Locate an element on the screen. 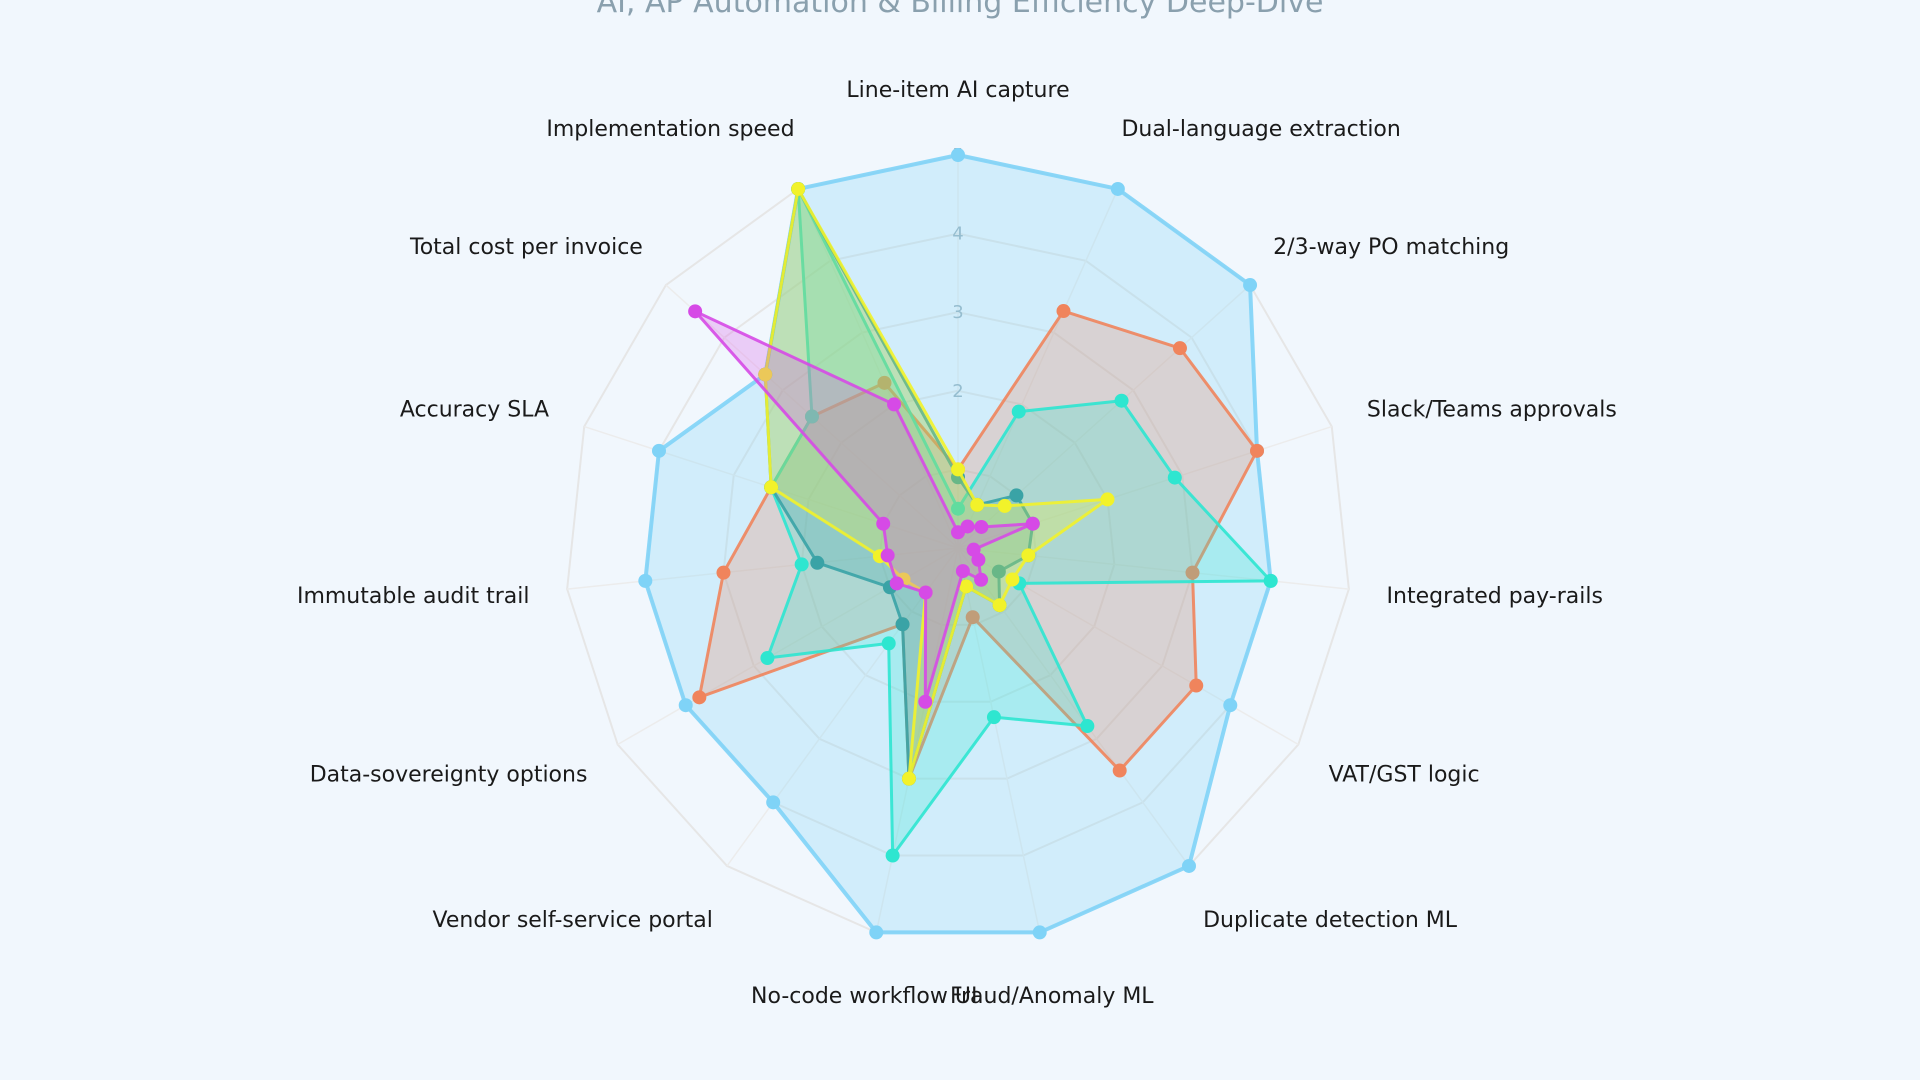  axis-label: 2/3-way PO matching is located at coordinates (1391, 247).